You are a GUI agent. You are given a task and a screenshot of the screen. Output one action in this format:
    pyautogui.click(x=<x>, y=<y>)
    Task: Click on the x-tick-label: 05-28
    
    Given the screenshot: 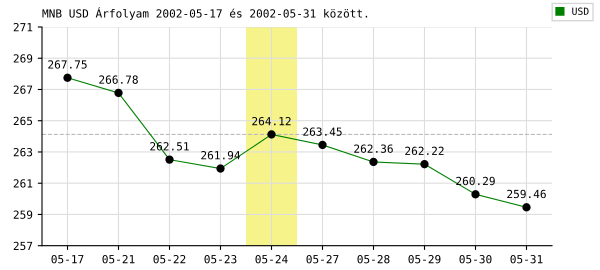 What is the action you would take?
    pyautogui.click(x=374, y=259)
    